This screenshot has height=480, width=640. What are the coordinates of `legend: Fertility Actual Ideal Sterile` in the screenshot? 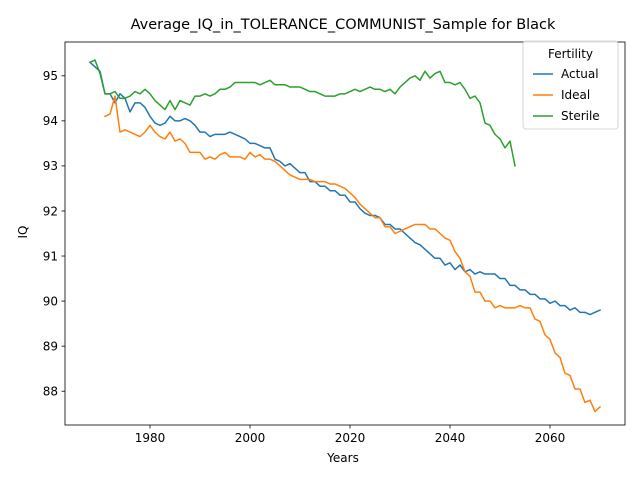 It's located at (570, 85).